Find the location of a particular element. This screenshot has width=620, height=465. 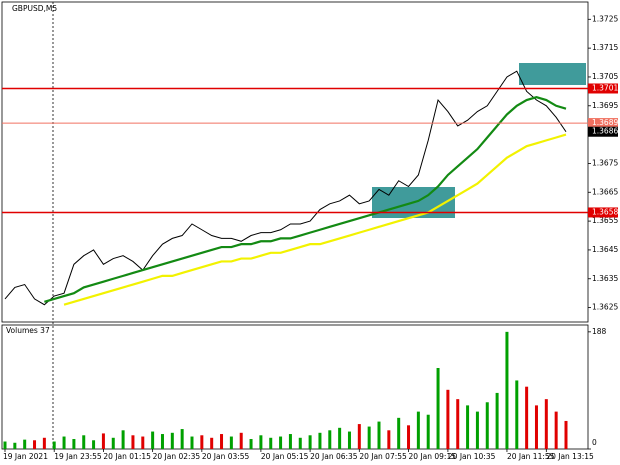

x-tick-label: 20 Jan 01:15 is located at coordinates (127, 456).